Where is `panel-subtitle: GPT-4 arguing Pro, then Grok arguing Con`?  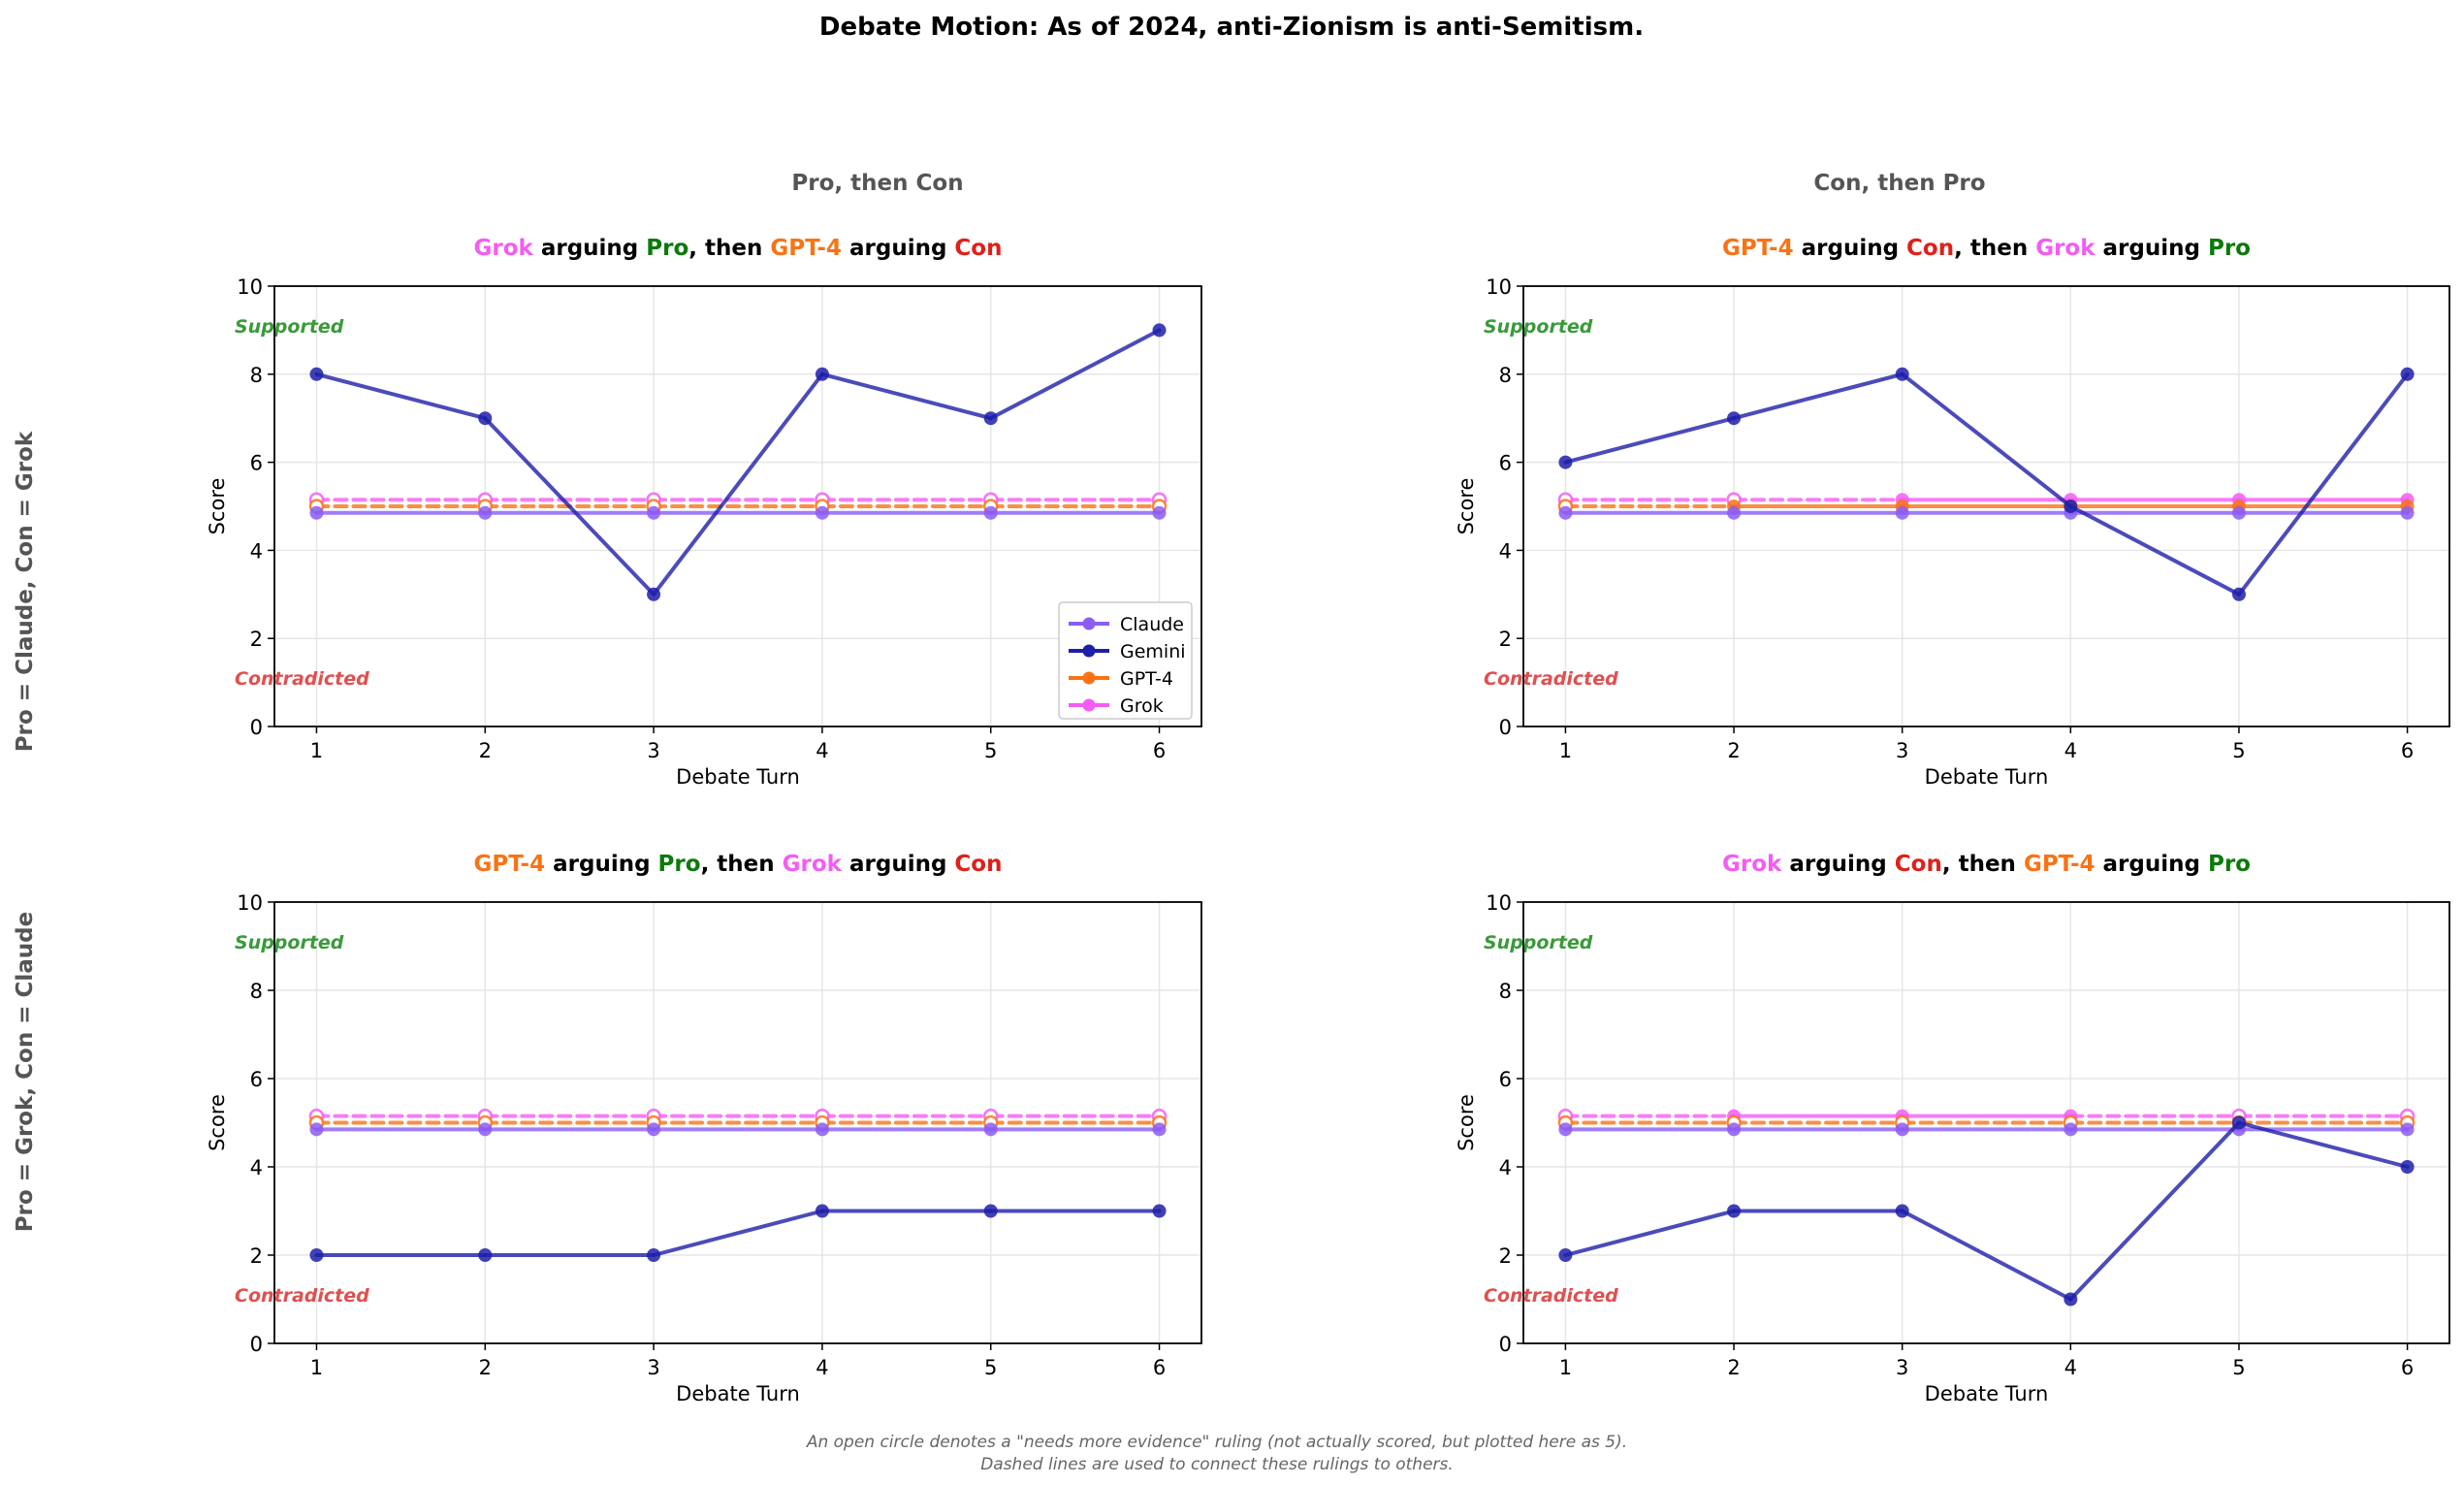 panel-subtitle: GPT-4 arguing Pro, then Grok arguing Con is located at coordinates (738, 864).